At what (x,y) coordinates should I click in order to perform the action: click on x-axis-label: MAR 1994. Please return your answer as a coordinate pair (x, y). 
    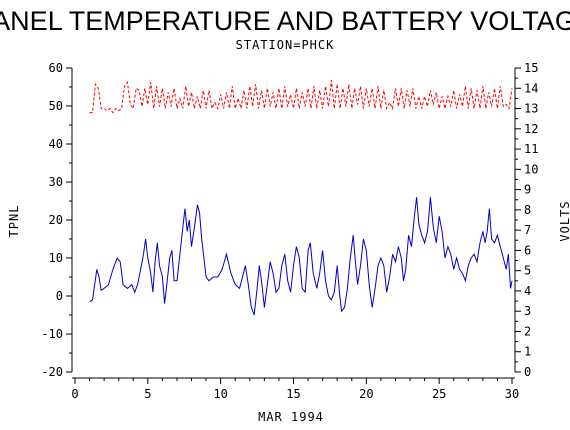
    Looking at the image, I should click on (291, 417).